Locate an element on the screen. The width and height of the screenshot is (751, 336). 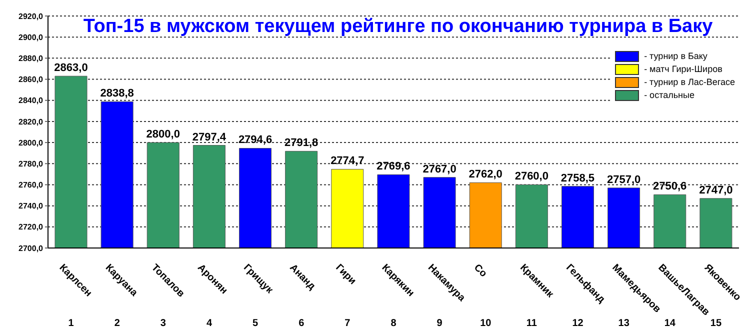
data-label: 2863,0 is located at coordinates (71, 68).